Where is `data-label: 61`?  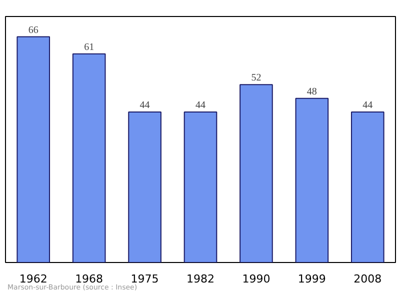 data-label: 61 is located at coordinates (89, 47).